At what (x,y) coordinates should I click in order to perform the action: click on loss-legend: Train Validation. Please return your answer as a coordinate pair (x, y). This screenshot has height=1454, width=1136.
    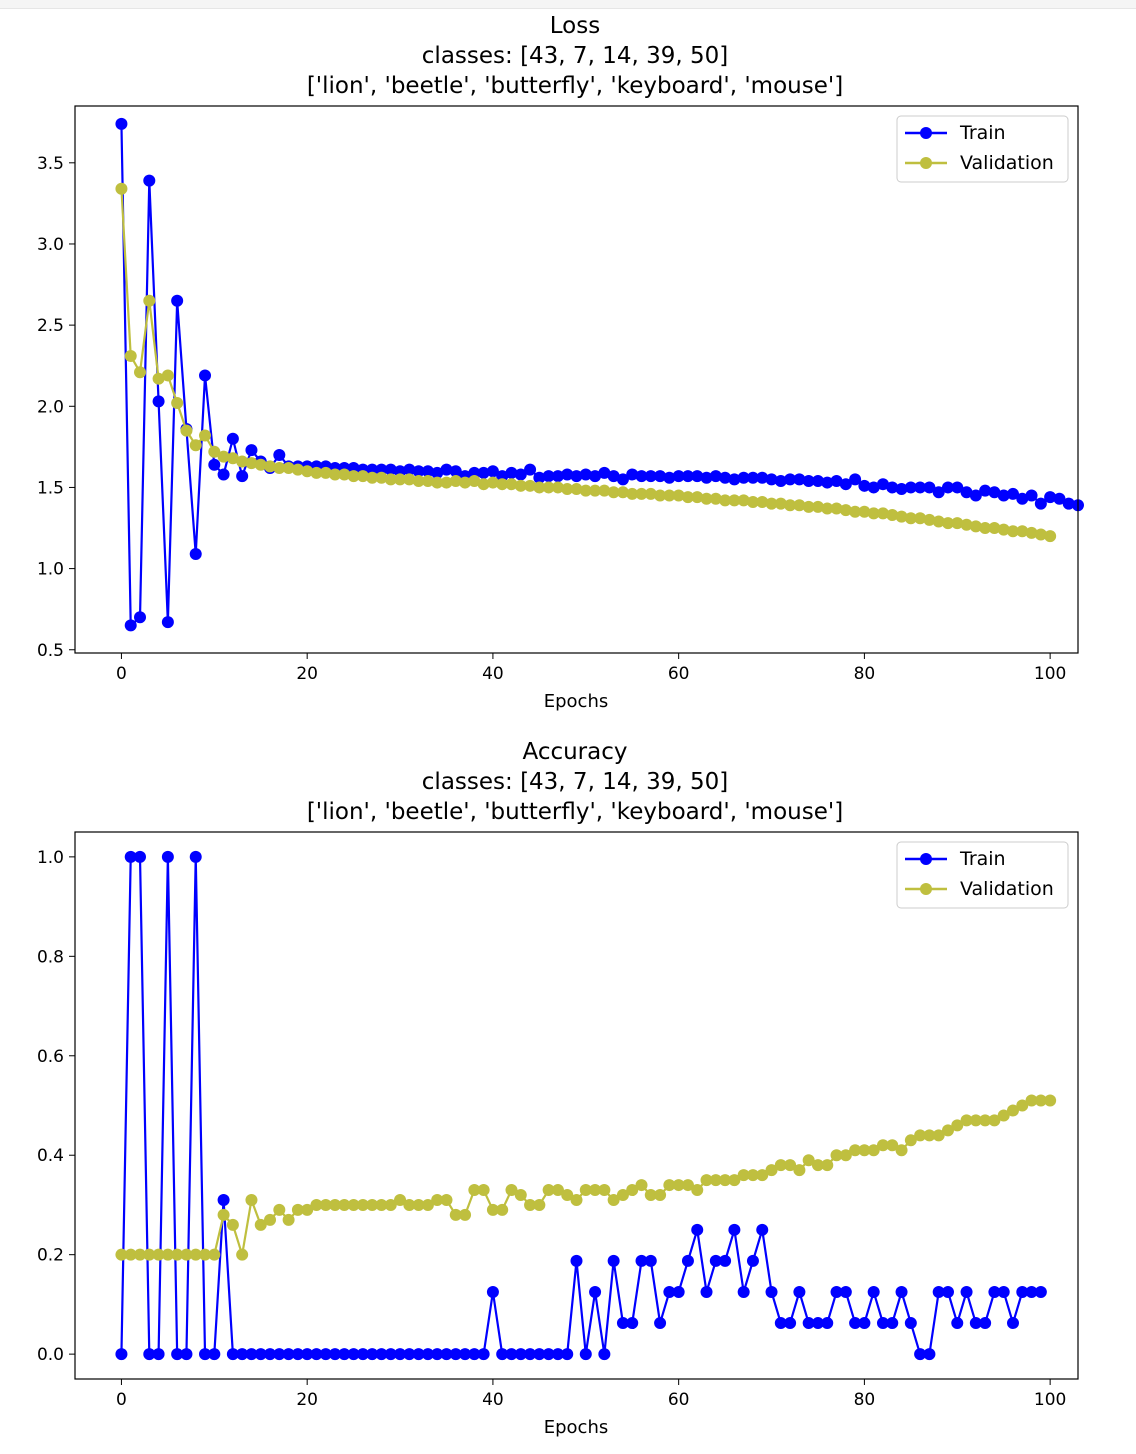
    Looking at the image, I should click on (982, 149).